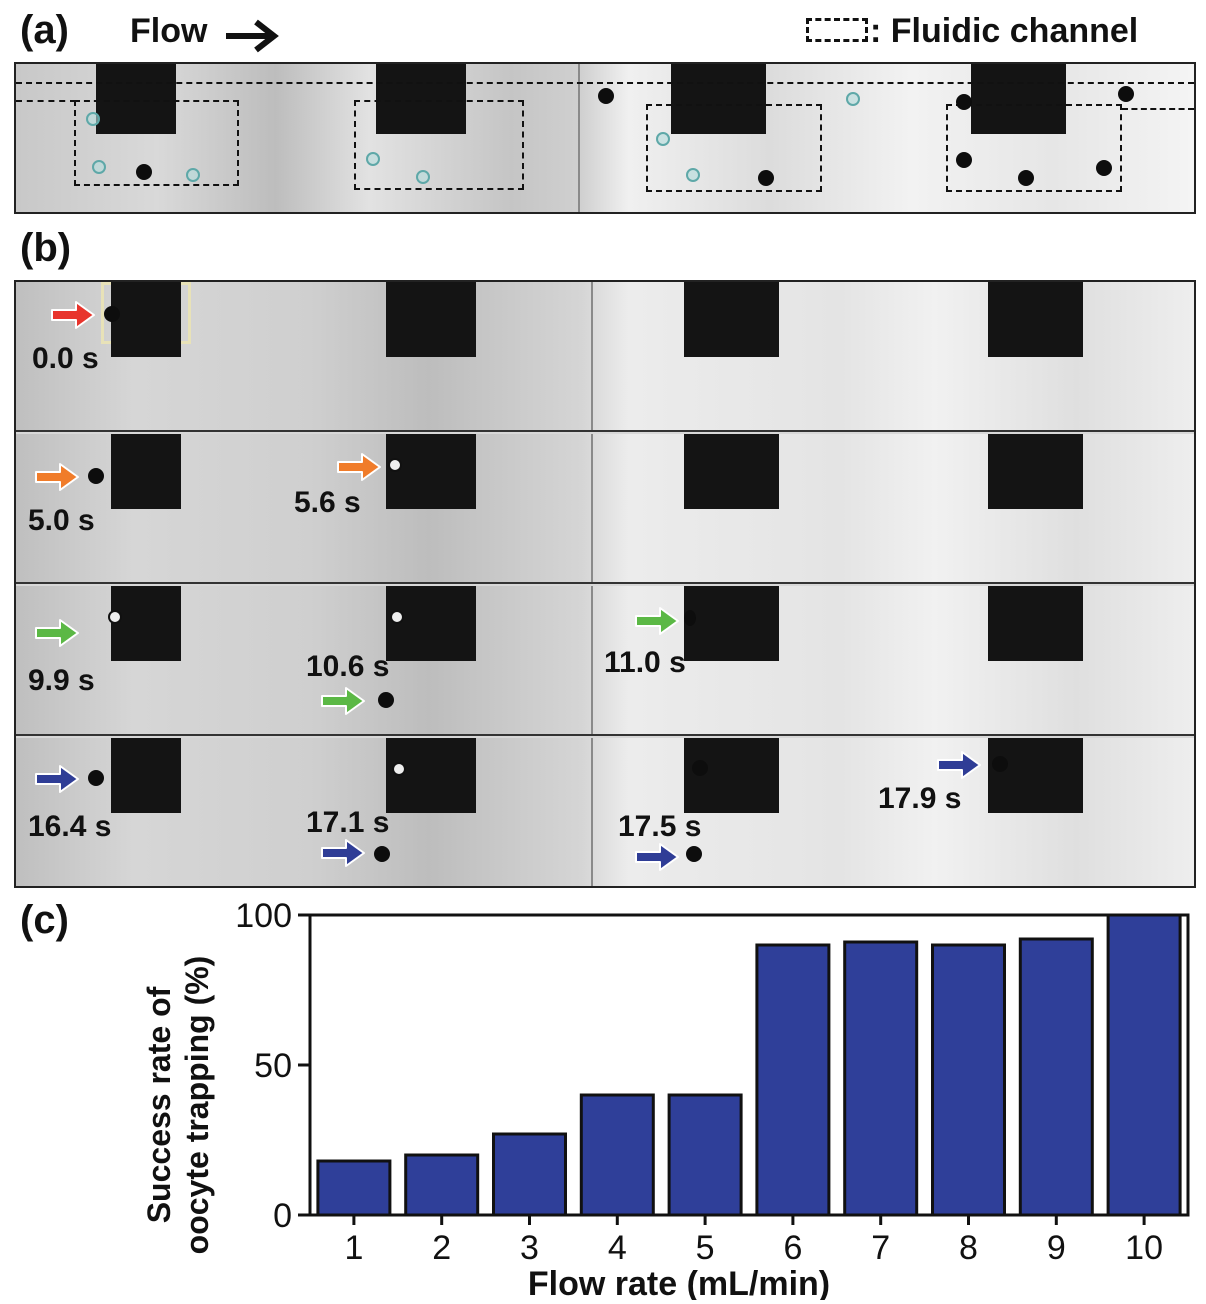 The image size is (1206, 1304). Describe the element at coordinates (263, 916) in the screenshot. I see `y-tick-label: 100` at that location.